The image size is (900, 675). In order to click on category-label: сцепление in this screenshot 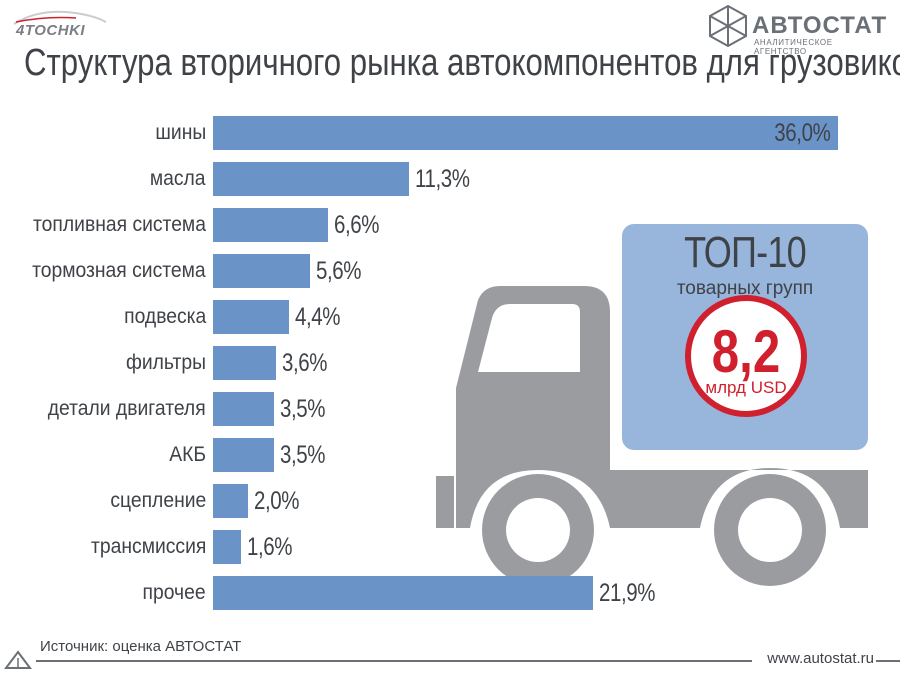, I will do `click(158, 500)`.